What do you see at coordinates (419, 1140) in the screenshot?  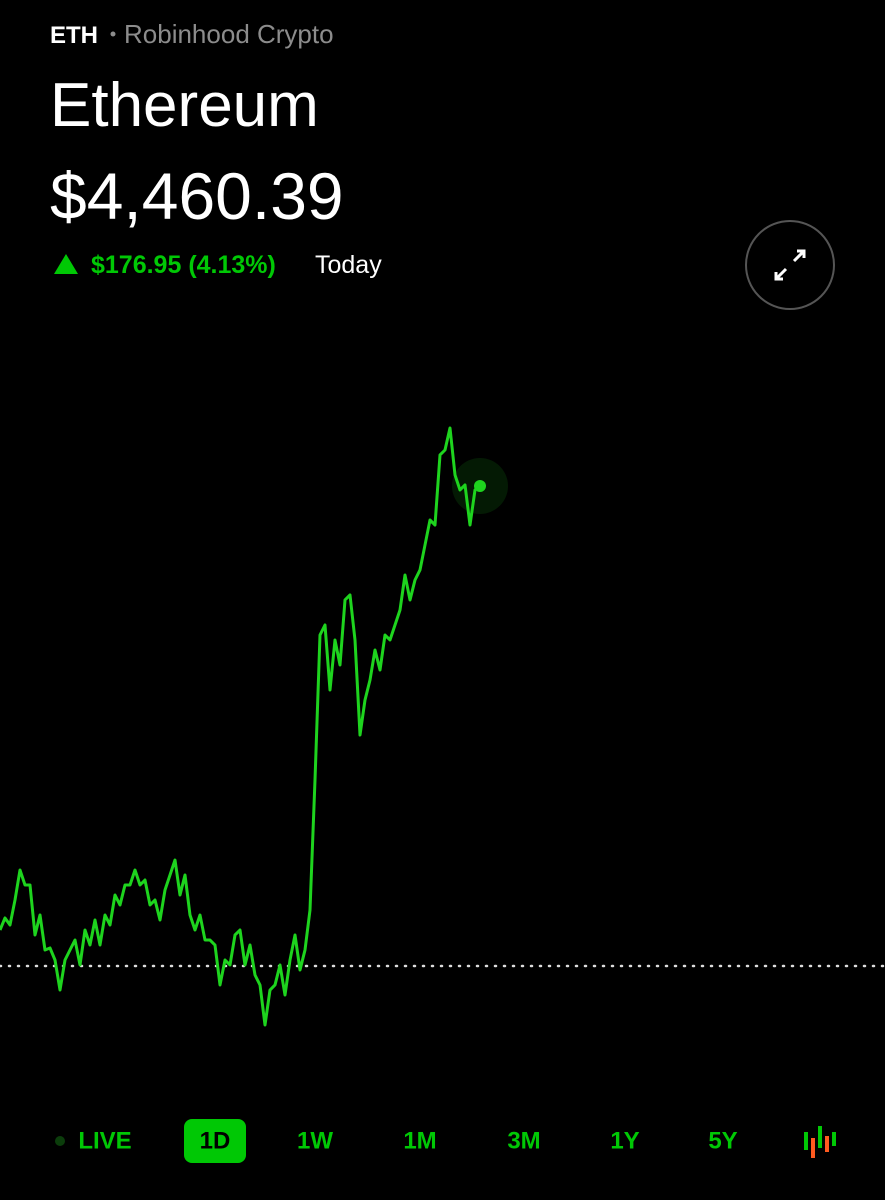 I see `range-button: 1M` at bounding box center [419, 1140].